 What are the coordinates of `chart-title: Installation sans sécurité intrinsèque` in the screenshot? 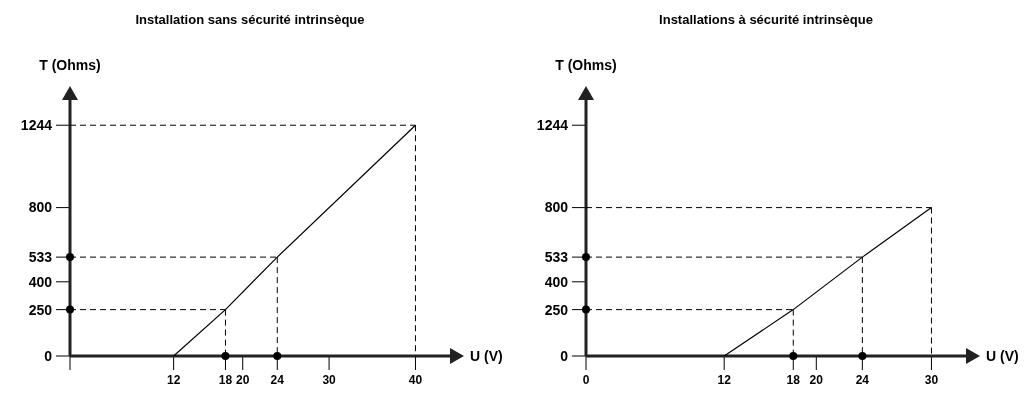 It's located at (250, 19).